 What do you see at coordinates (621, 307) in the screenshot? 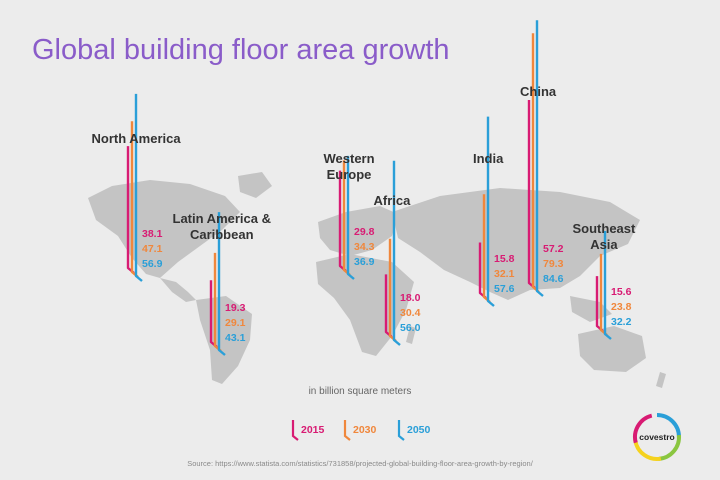
I see `value-label-southeast-asia-2030: 23.8` at bounding box center [621, 307].